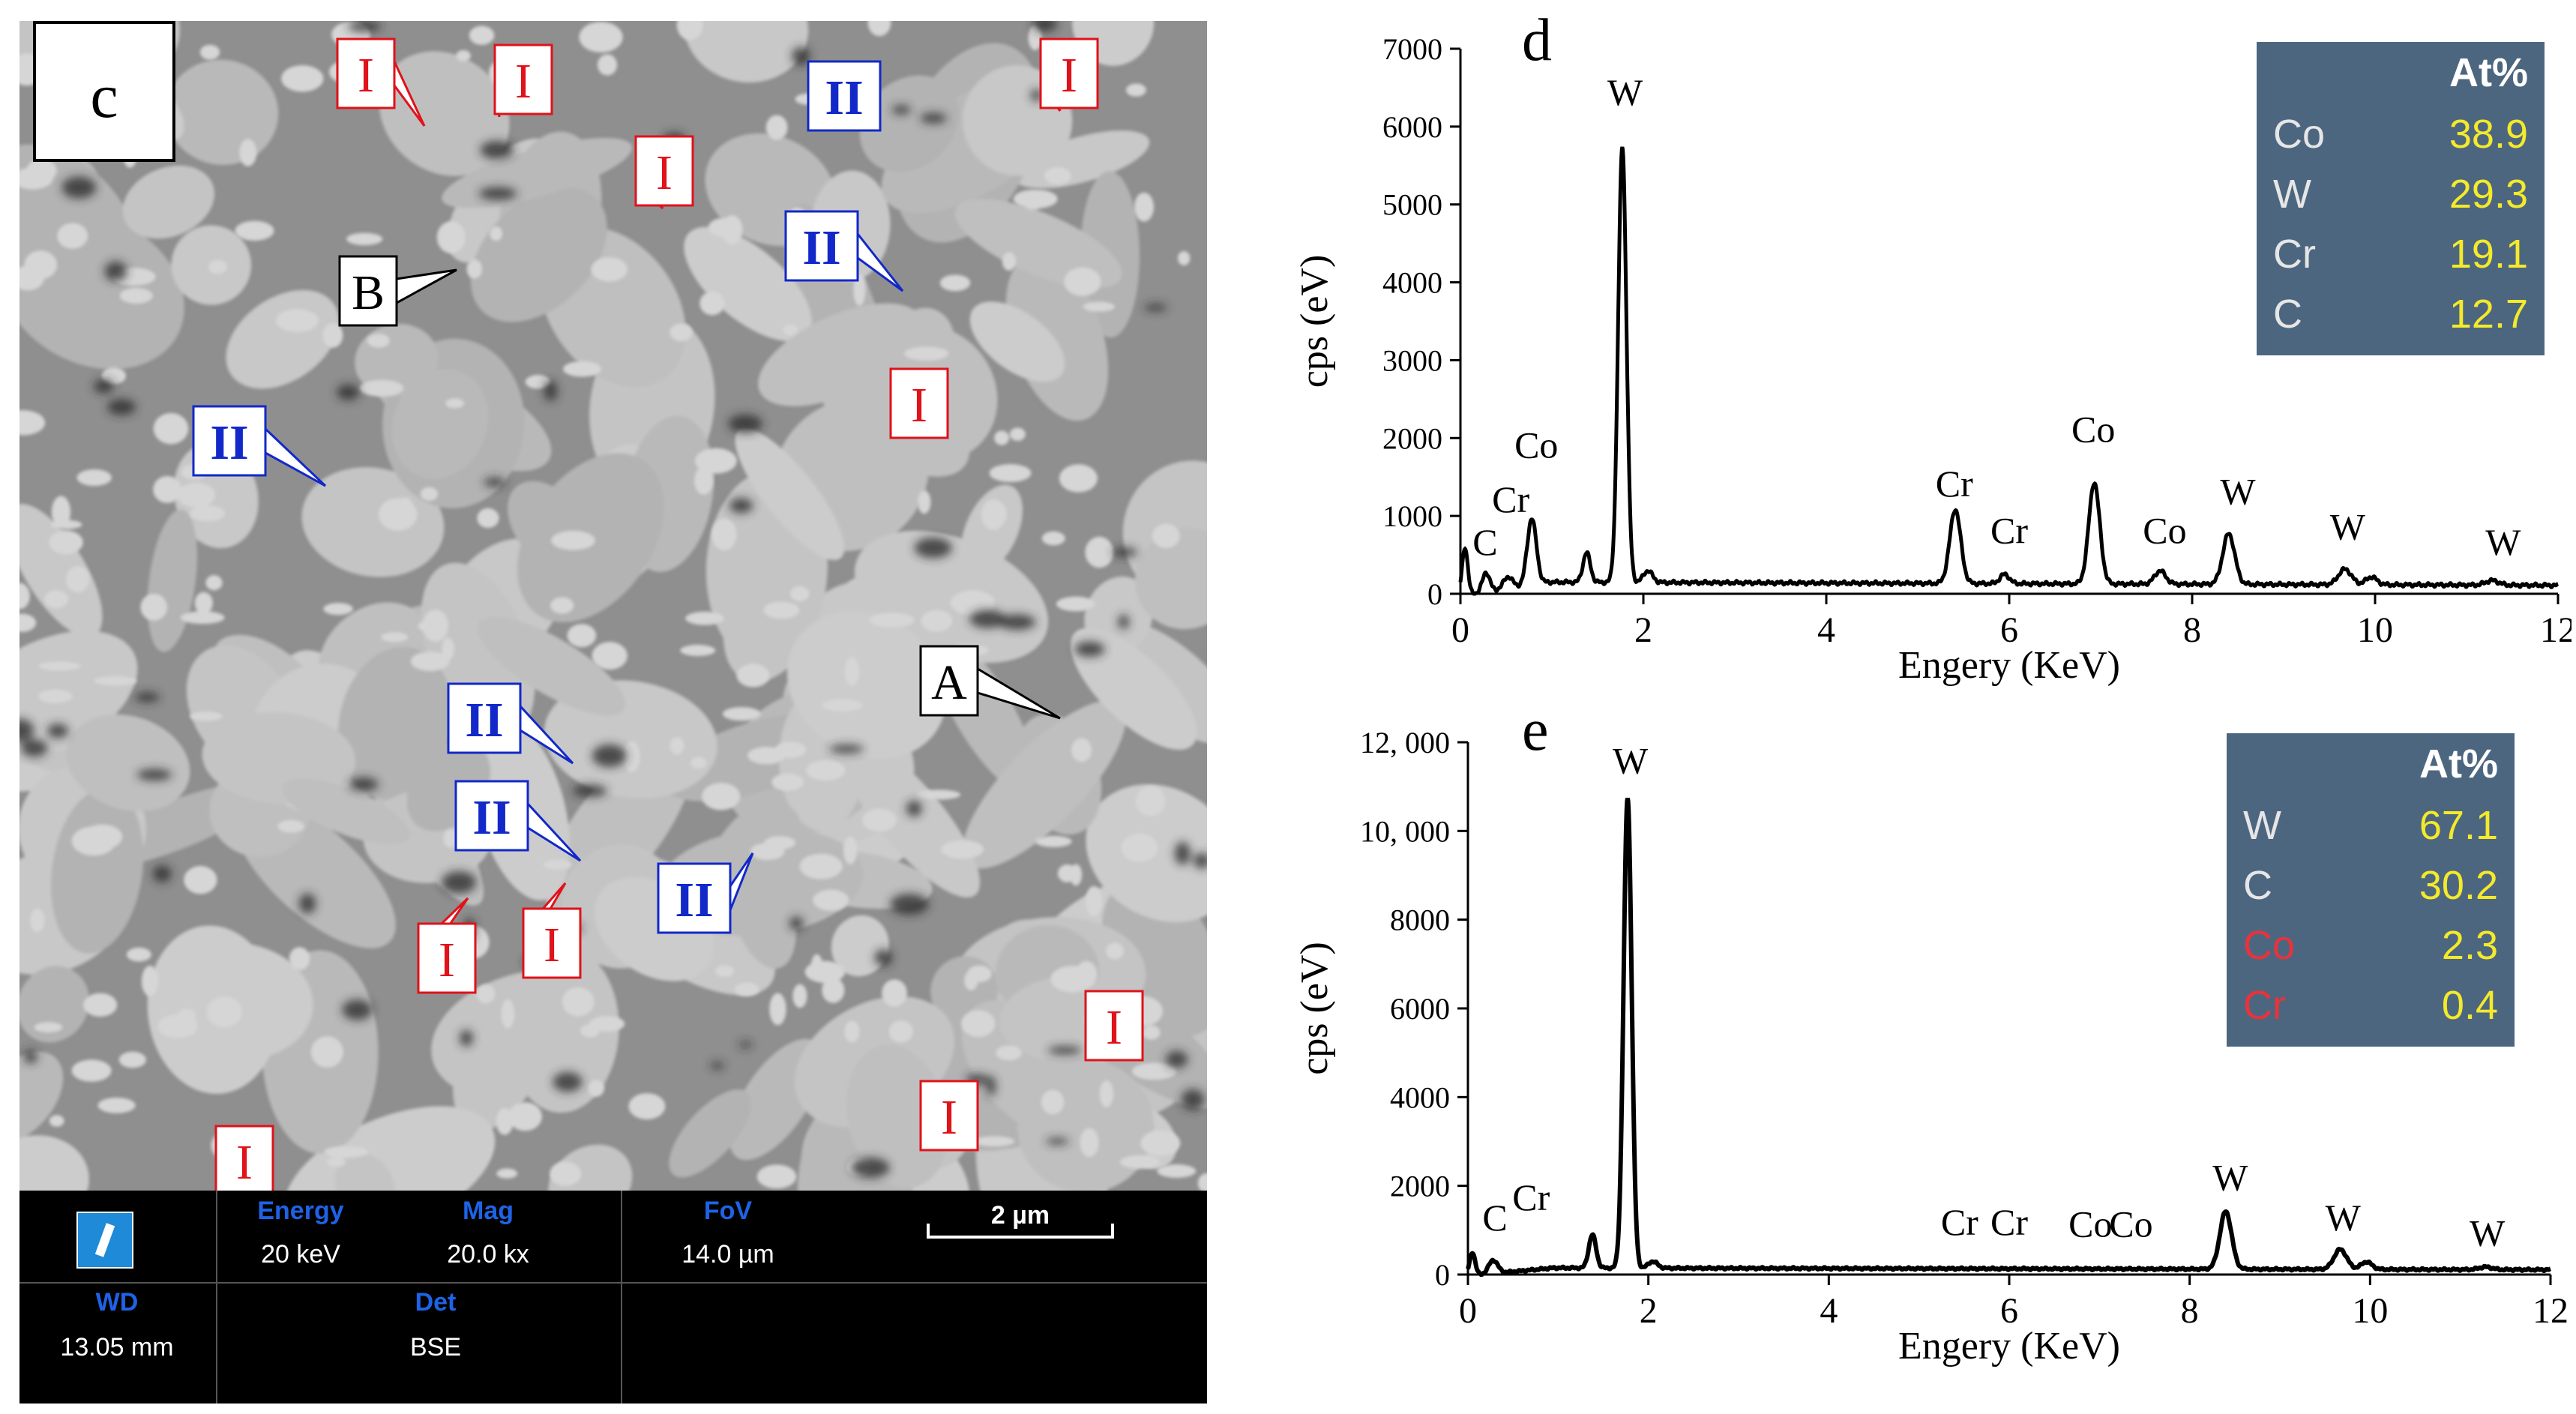 This screenshot has width=2576, height=1414. Describe the element at coordinates (2401, 201) in the screenshot. I see `composition-row-w: W 29.3` at that location.